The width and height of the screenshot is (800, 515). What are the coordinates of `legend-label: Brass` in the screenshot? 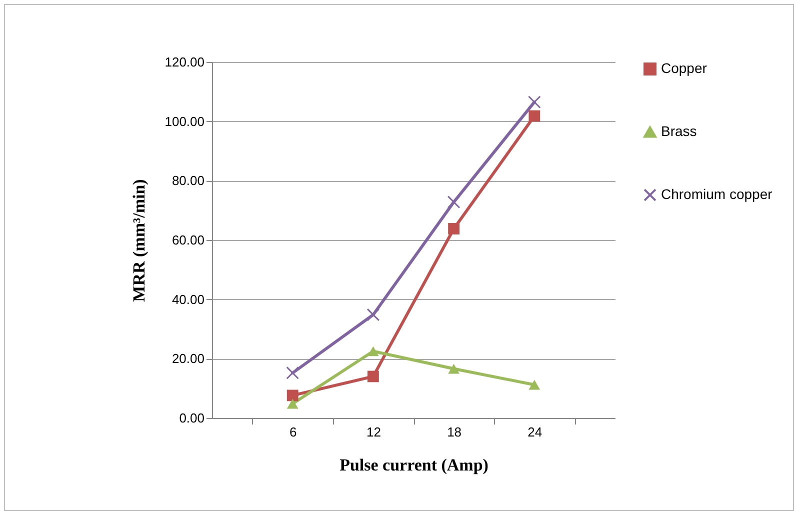 It's located at (679, 131).